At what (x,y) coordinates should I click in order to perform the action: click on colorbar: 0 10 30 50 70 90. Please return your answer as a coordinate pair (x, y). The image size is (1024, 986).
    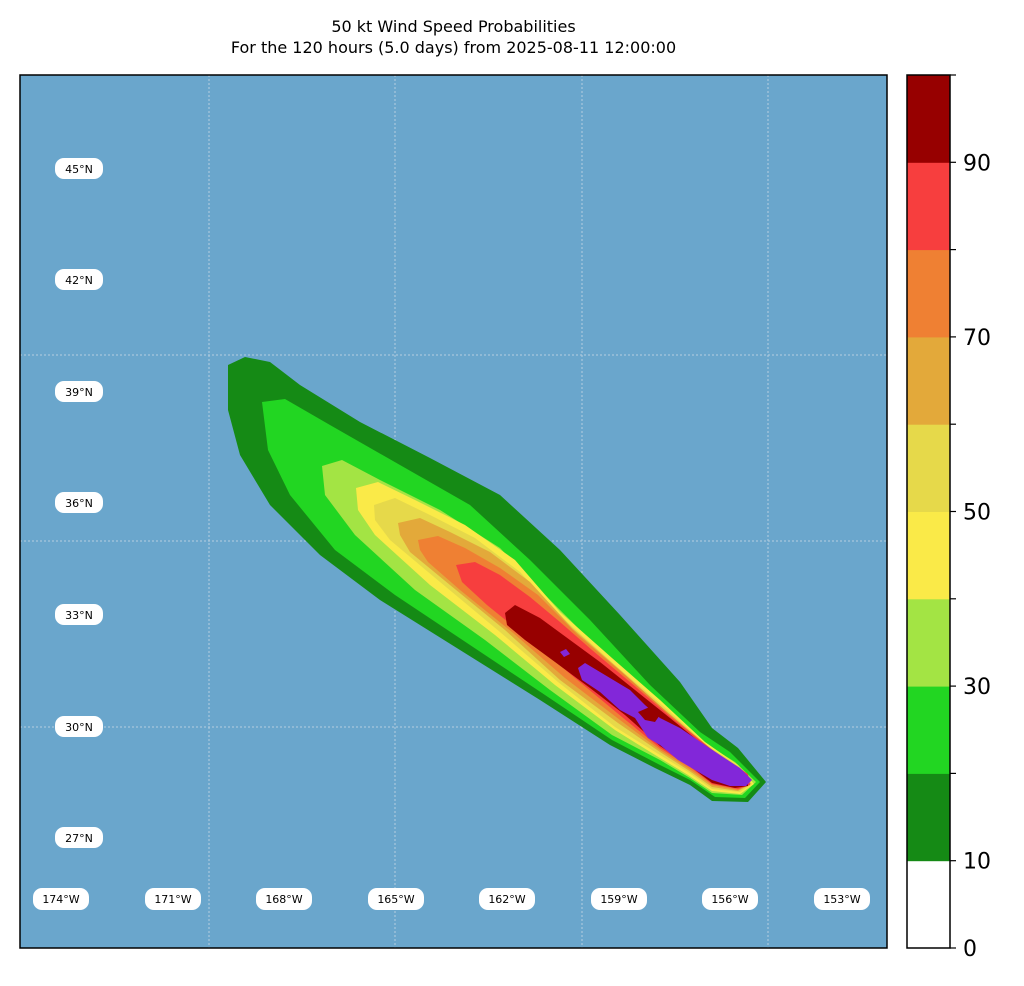
    Looking at the image, I should click on (948, 518).